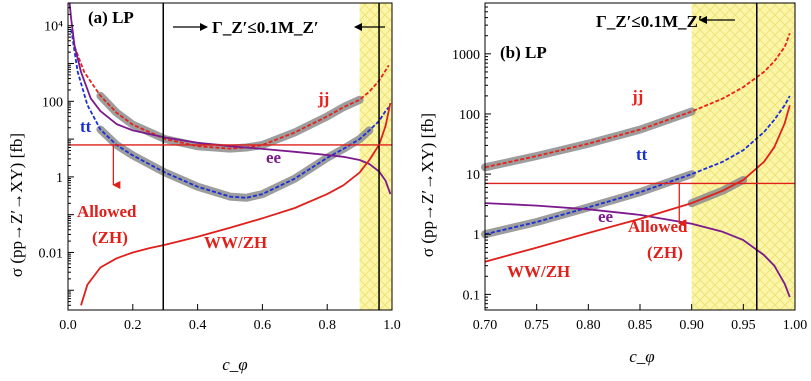 The width and height of the screenshot is (811, 381). What do you see at coordinates (111, 17) in the screenshot?
I see `panel-label: (a) LP` at bounding box center [111, 17].